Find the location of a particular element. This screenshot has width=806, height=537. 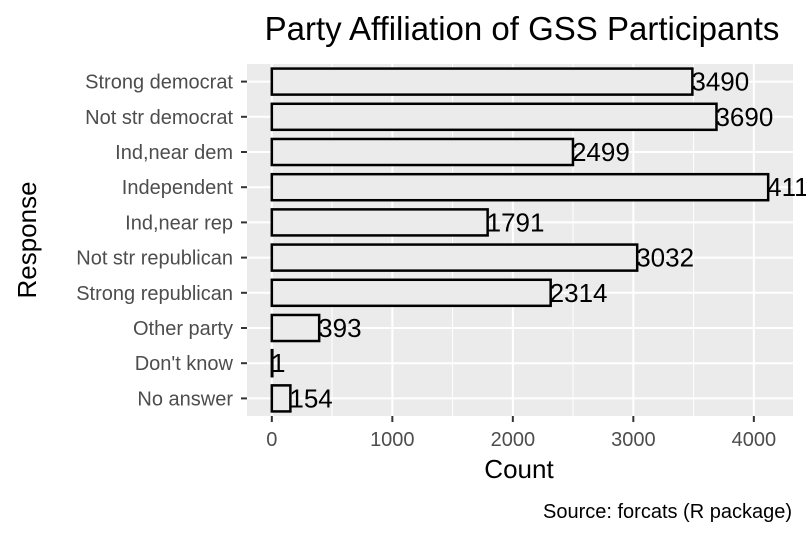

chart-caption: Source: forcats (R package) is located at coordinates (667, 512).